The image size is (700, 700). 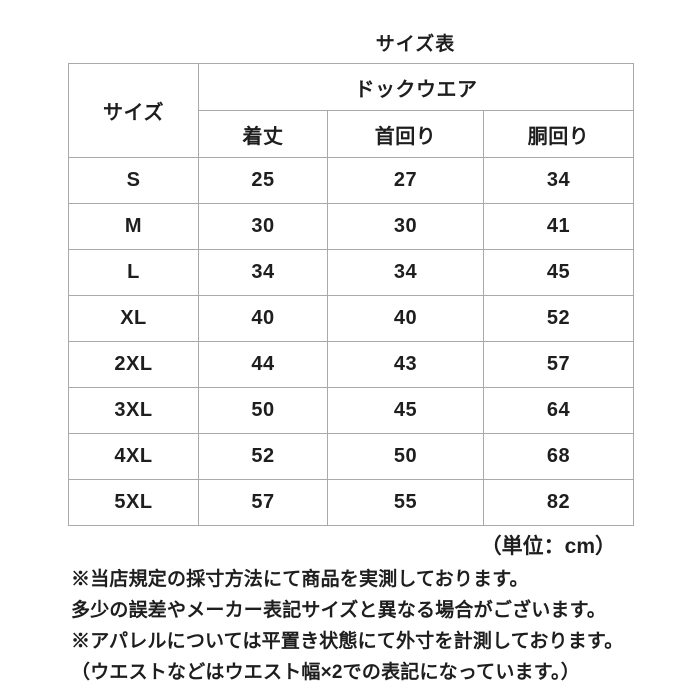 I want to click on value-cell: 55, so click(x=405, y=502).